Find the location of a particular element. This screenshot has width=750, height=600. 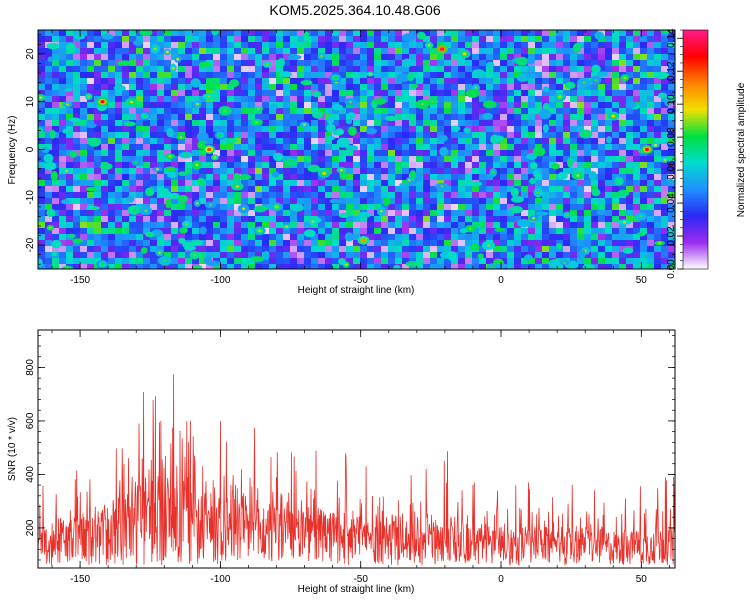

spectrogram-blob-core is located at coordinates (130, 124).